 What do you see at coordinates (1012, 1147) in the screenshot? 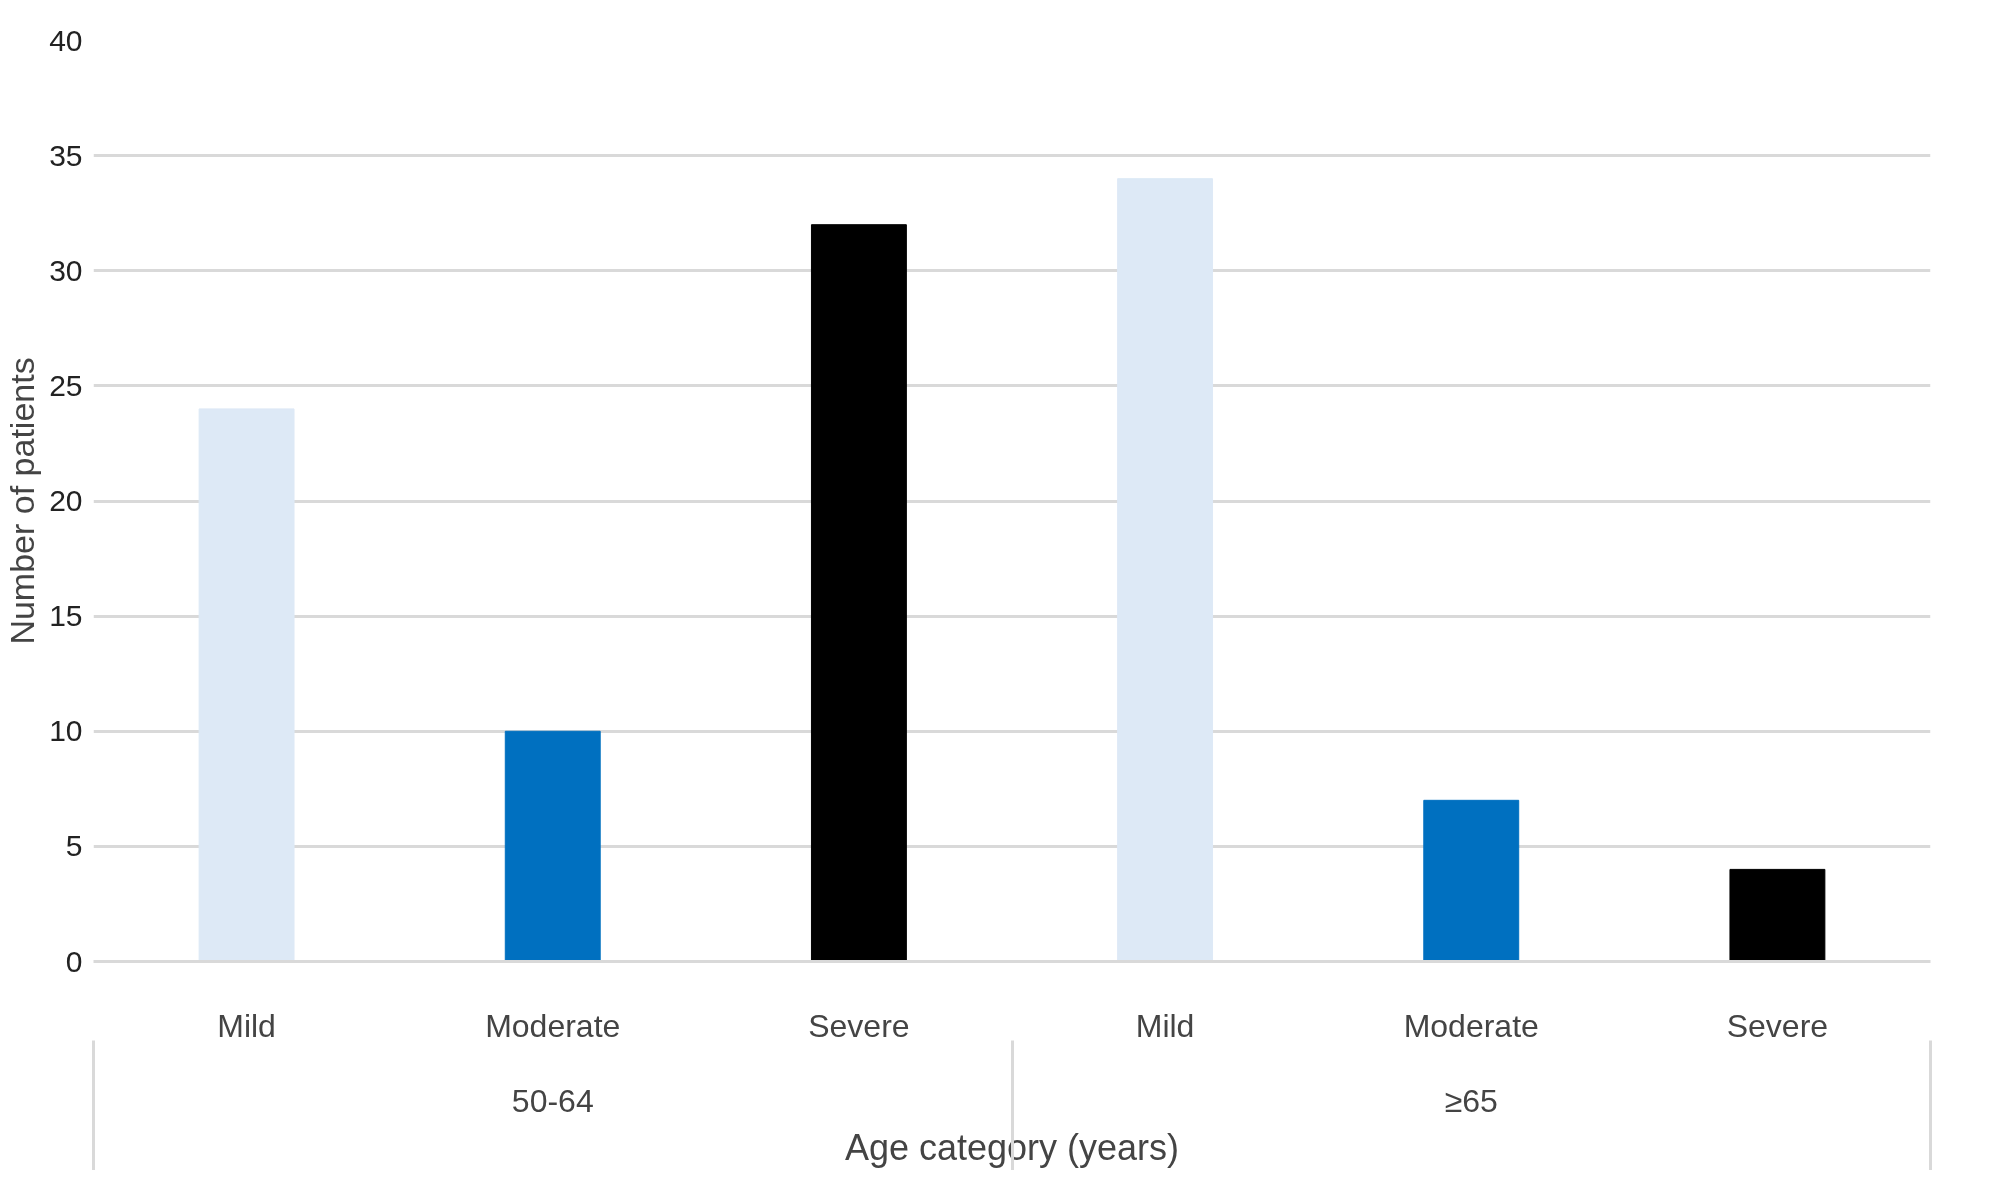
I see `x-axis-title: Age category (years)` at bounding box center [1012, 1147].